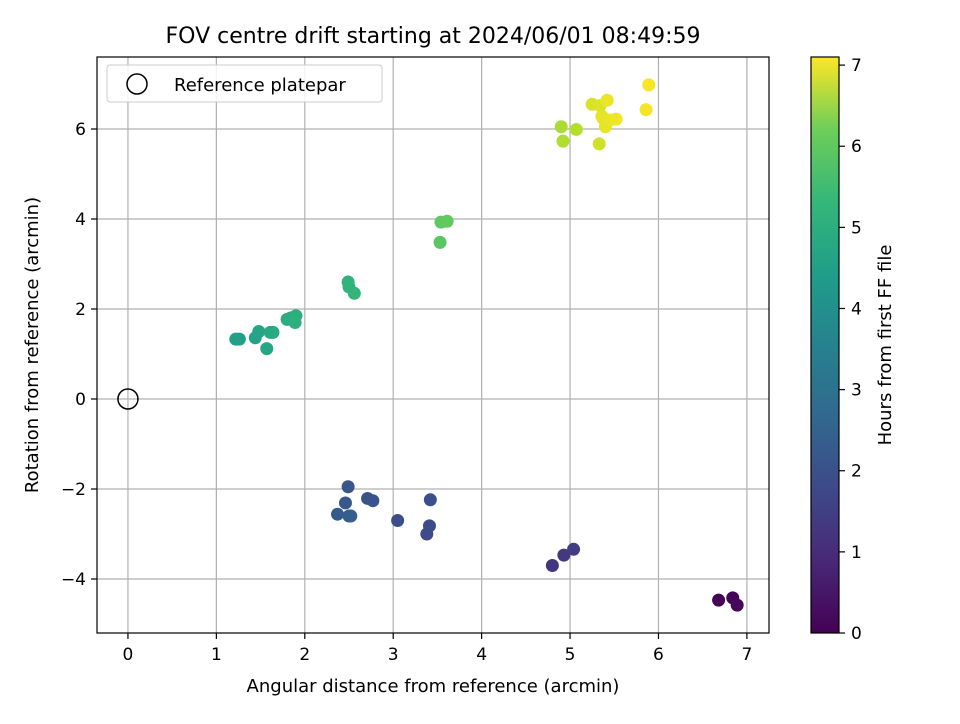 This screenshot has width=960, height=724. What do you see at coordinates (80, 400) in the screenshot?
I see `y-tick-label: 0` at bounding box center [80, 400].